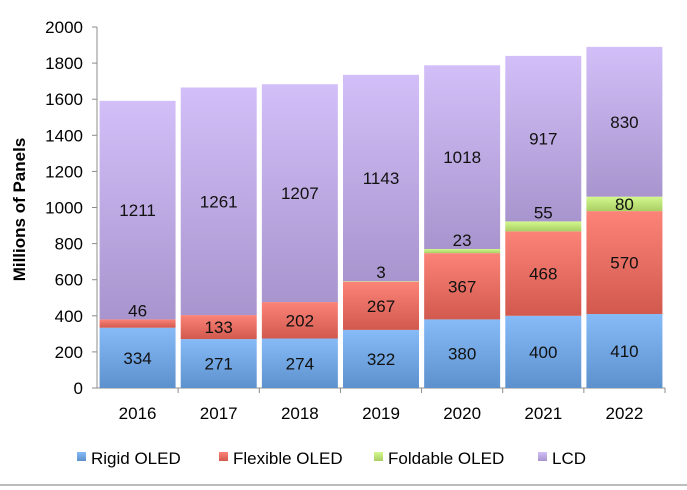 This screenshot has height=490, width=687. Describe the element at coordinates (69, 280) in the screenshot. I see `y-tick-label: 600` at that location.